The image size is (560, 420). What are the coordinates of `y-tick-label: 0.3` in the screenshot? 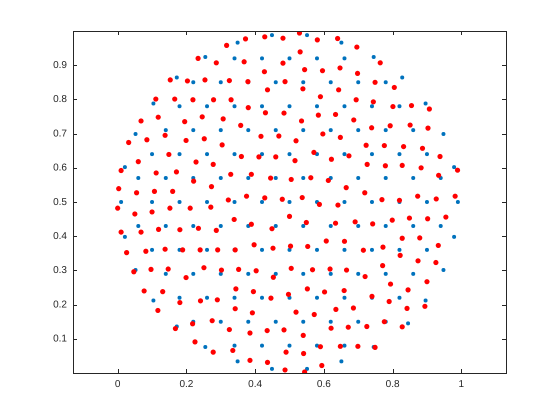 It's located at (60, 270).